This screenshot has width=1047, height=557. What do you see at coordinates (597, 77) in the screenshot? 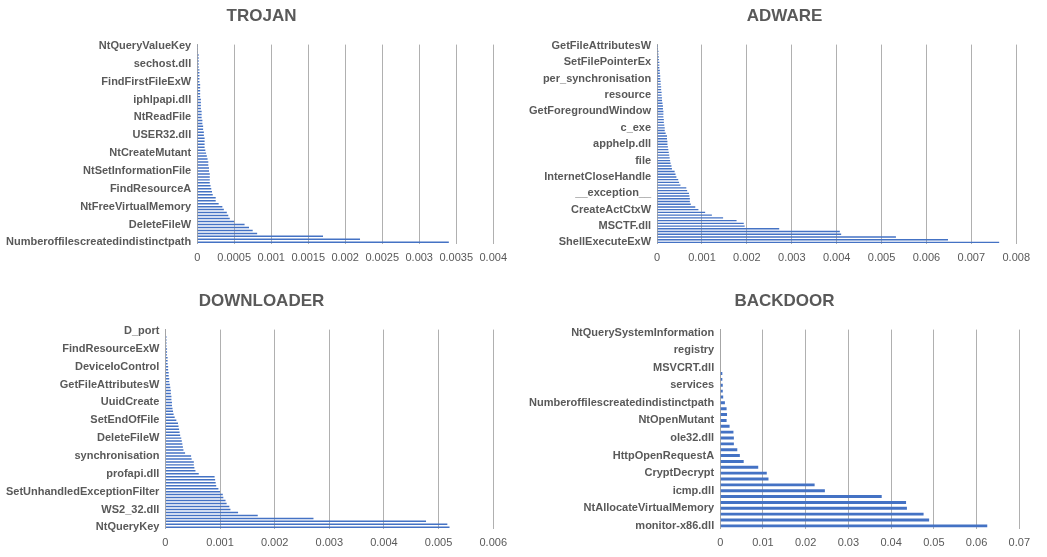
I see `y-tick-label: per_synchronisation` at bounding box center [597, 77].